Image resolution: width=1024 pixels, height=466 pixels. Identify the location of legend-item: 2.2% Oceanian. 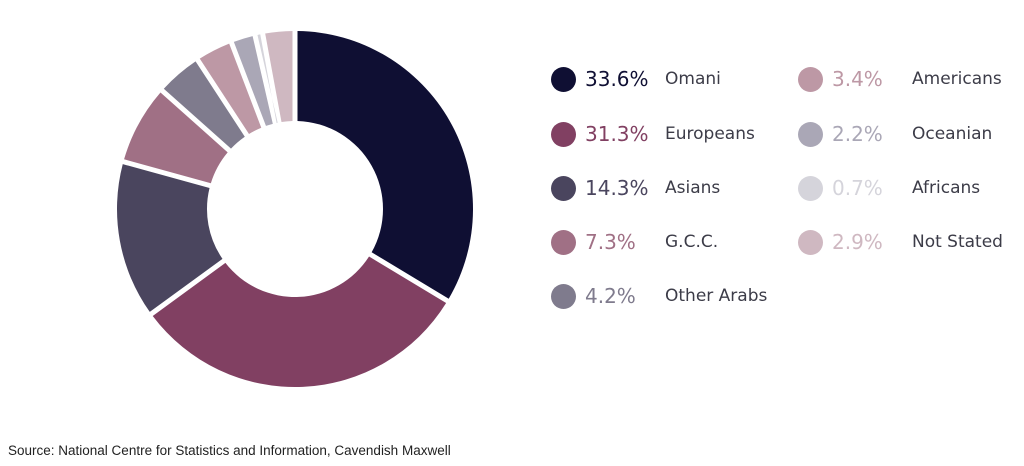
(895, 134).